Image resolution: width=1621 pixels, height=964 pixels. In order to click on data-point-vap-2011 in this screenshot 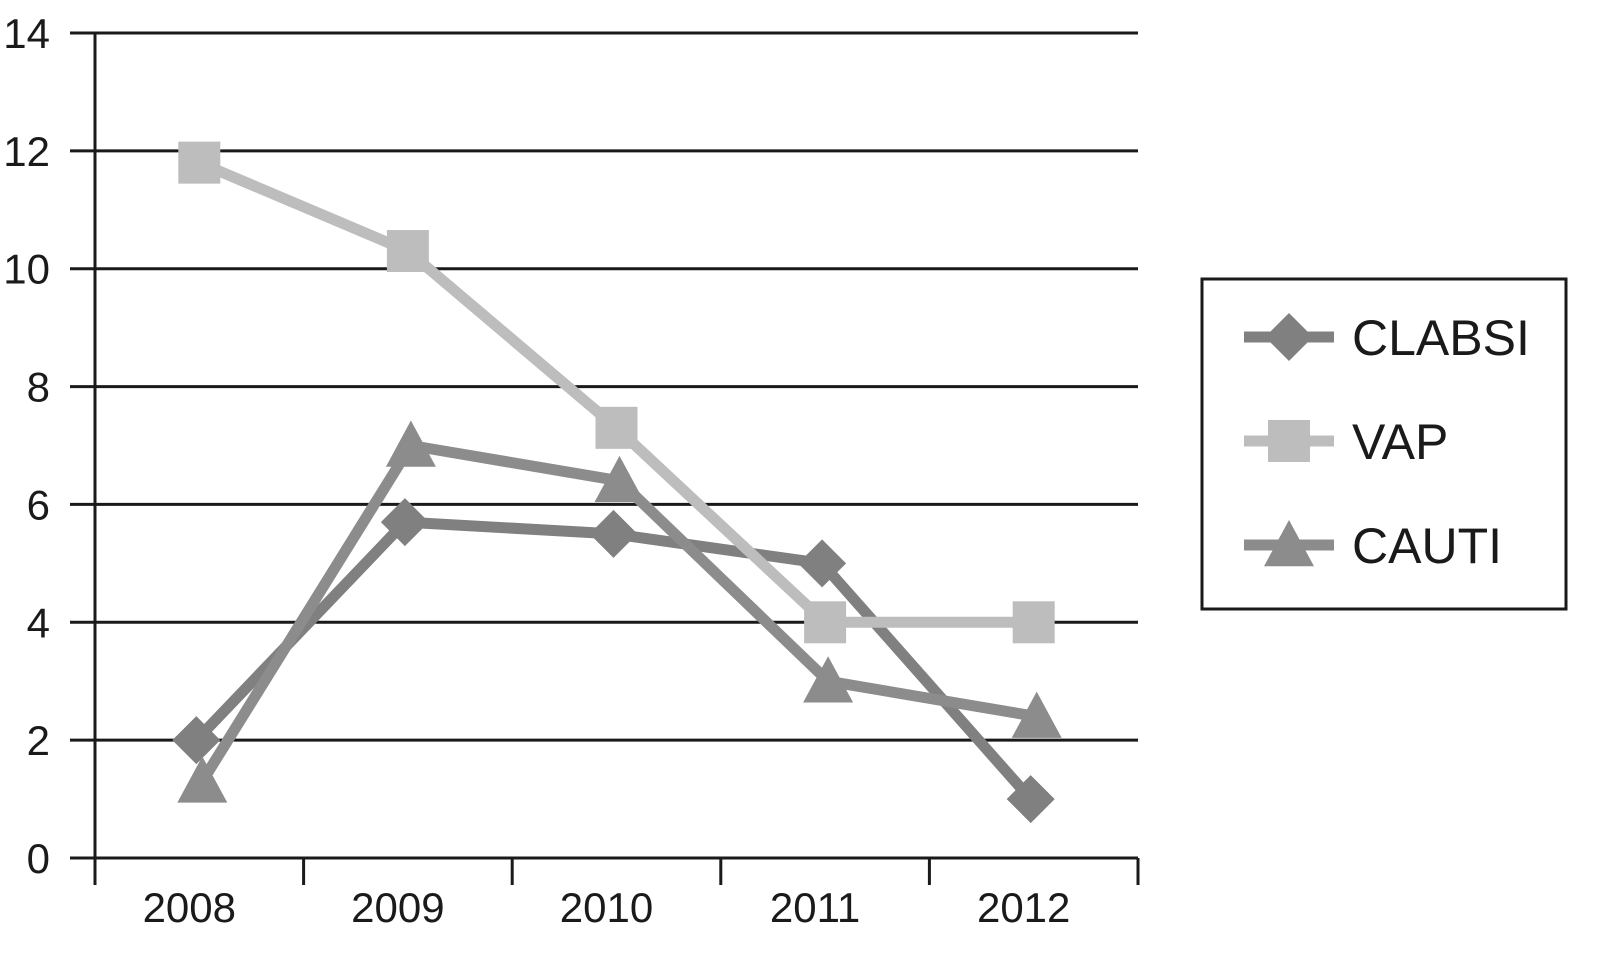, I will do `click(825, 622)`.